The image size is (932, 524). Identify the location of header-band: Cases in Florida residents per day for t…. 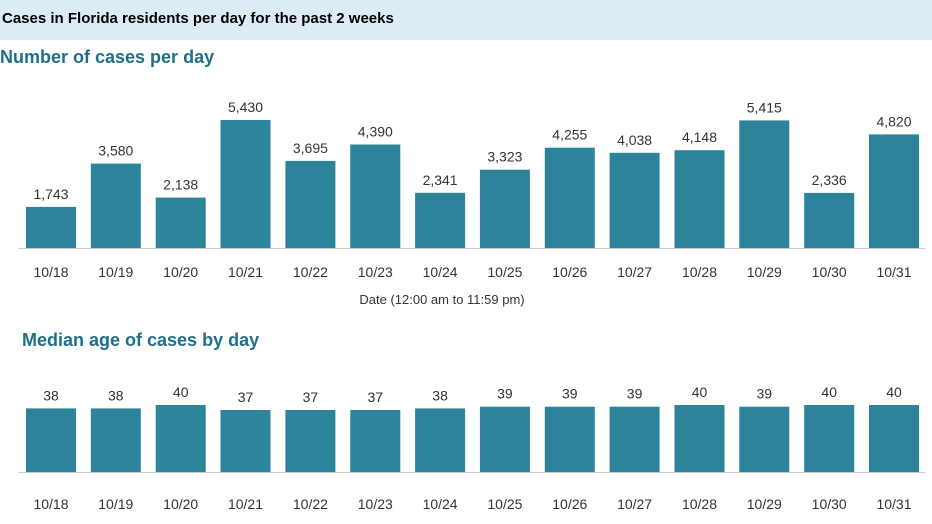
(466, 20).